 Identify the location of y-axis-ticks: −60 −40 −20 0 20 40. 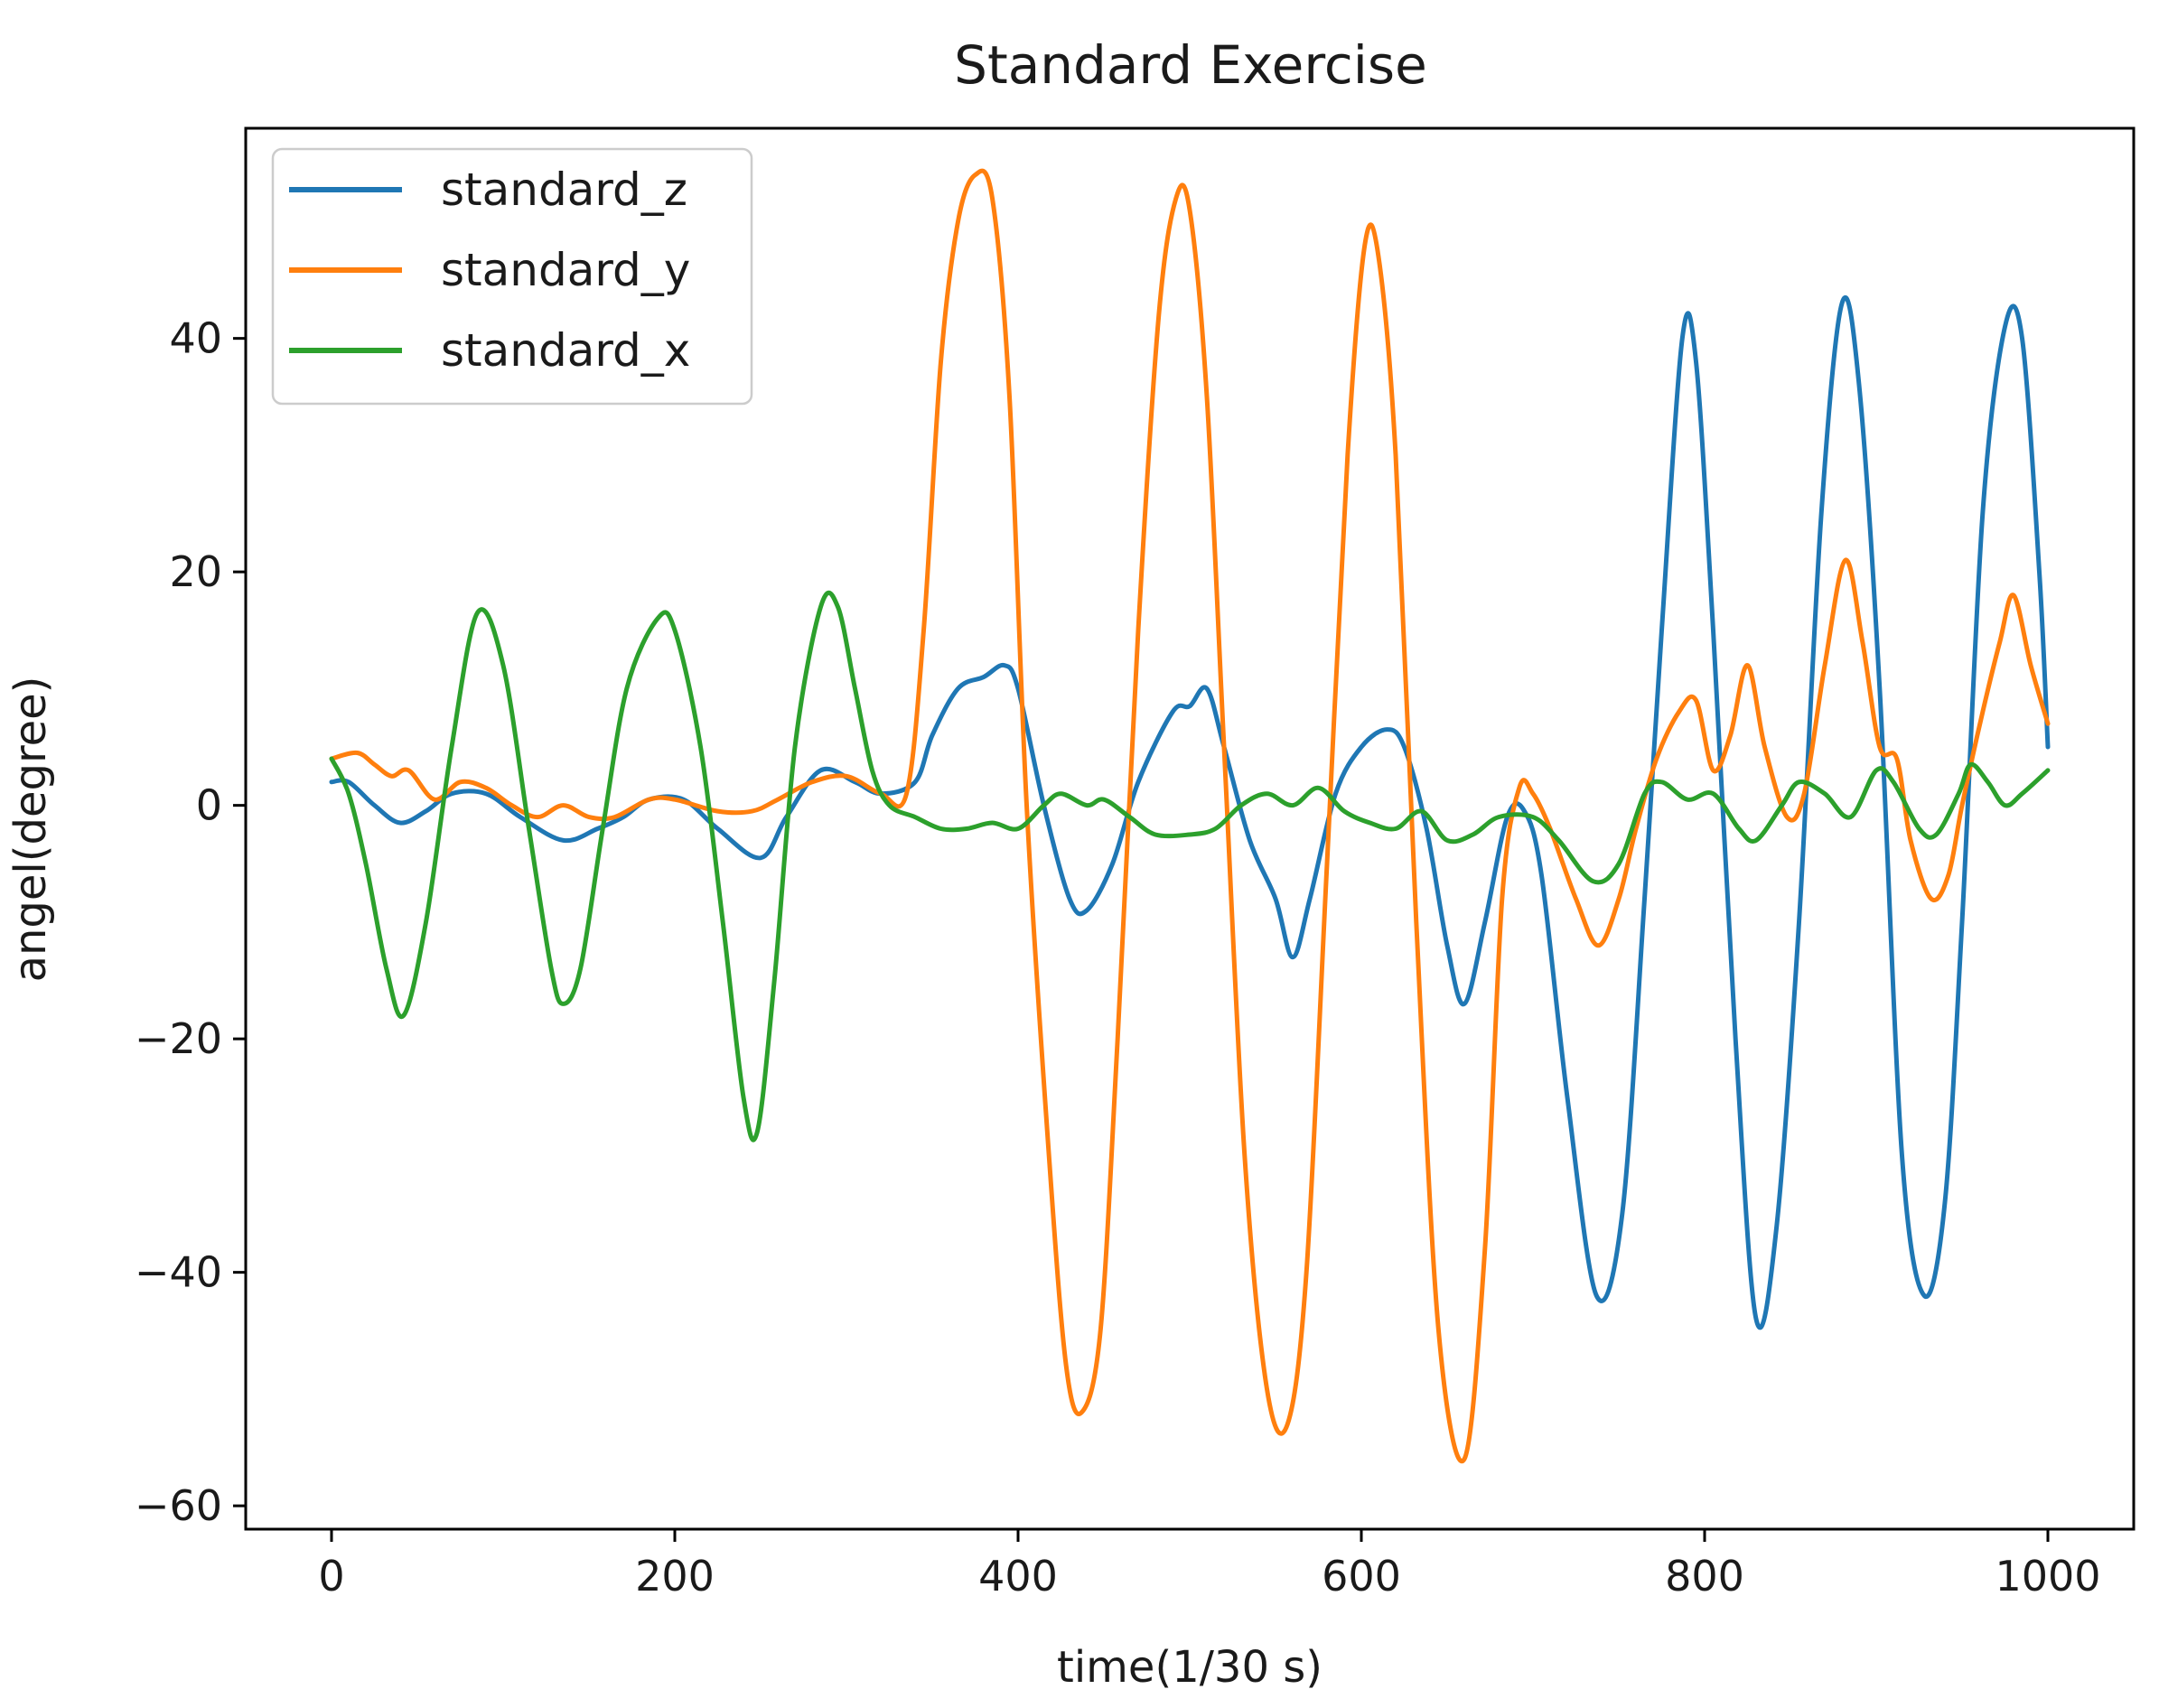
(190, 922).